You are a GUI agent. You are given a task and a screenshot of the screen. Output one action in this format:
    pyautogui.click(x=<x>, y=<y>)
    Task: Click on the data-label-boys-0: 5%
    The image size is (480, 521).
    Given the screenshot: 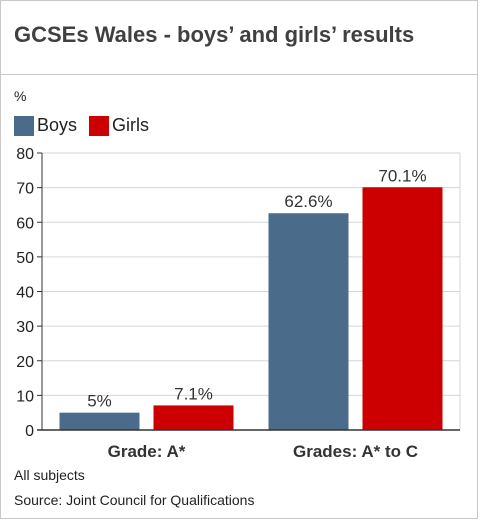 What is the action you would take?
    pyautogui.click(x=99, y=401)
    